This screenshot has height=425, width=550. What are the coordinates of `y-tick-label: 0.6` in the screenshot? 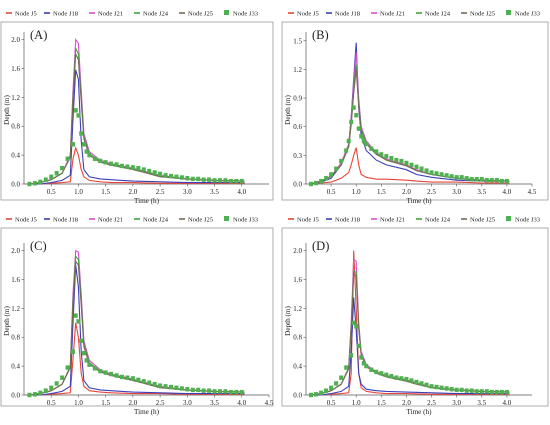 It's located at (297, 127).